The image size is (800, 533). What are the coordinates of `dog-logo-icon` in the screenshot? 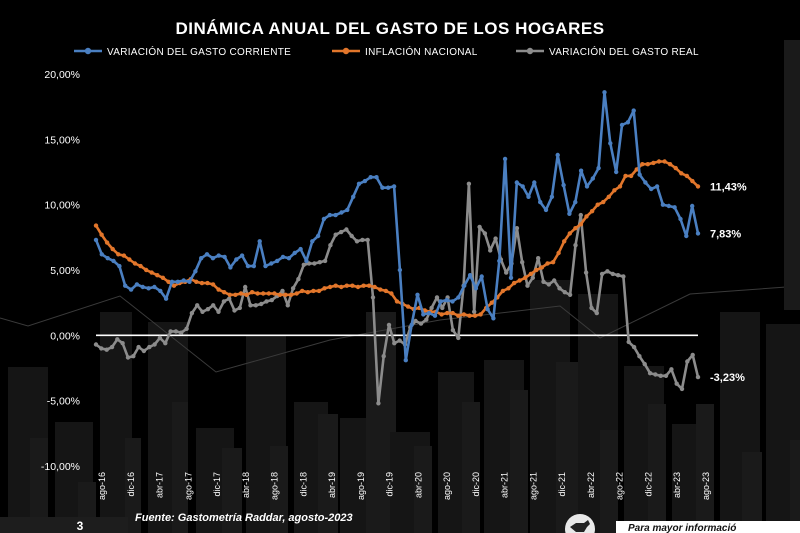 It's located at (580, 523).